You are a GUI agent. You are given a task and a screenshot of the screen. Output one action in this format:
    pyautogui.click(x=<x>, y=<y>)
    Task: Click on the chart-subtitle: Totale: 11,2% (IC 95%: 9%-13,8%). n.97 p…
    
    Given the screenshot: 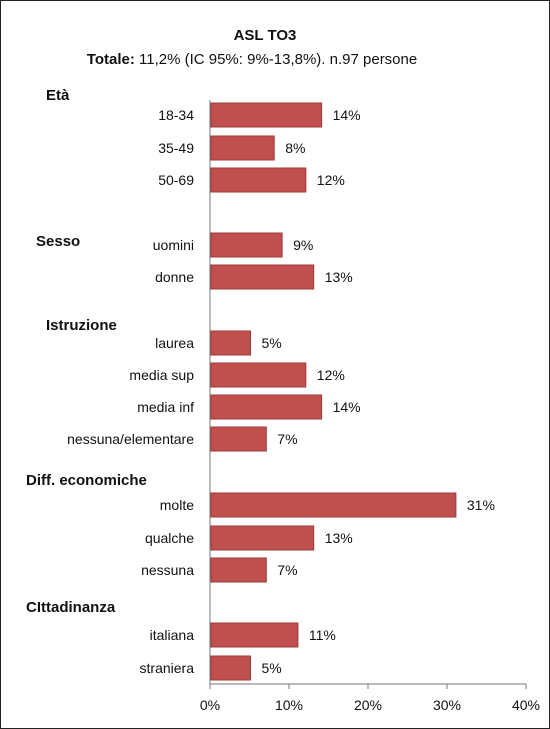 What is the action you would take?
    pyautogui.click(x=252, y=59)
    